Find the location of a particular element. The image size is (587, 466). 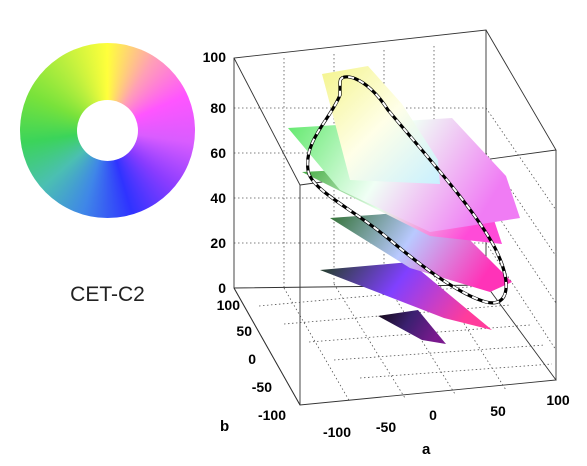

b-axis-label: b is located at coordinates (224, 426).